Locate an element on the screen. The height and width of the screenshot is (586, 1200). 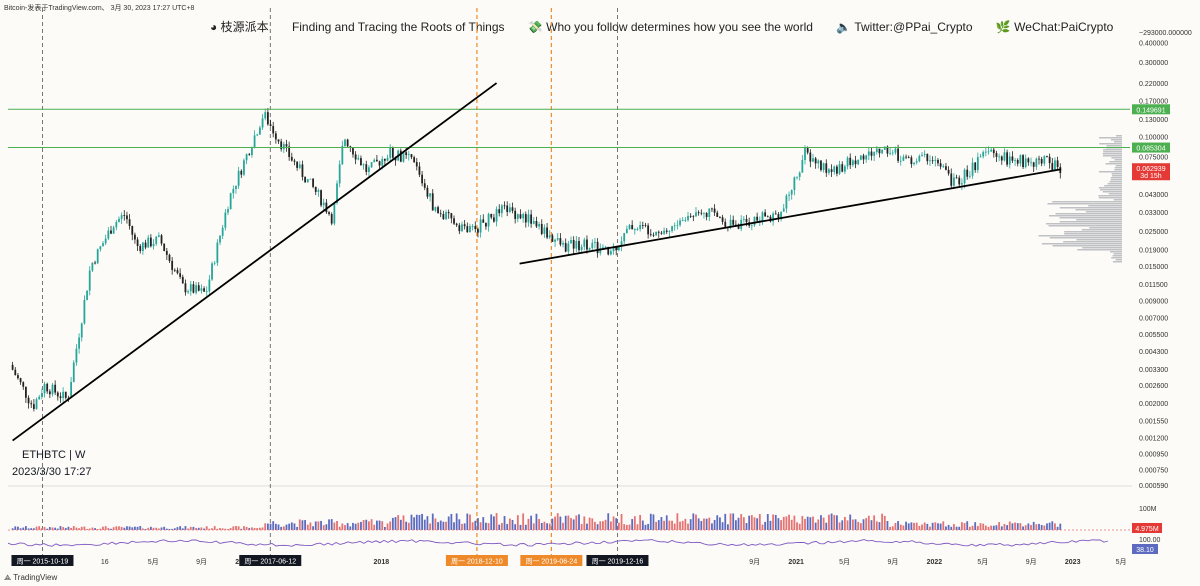
current-price-label: 0.062939 is located at coordinates (1150, 169).